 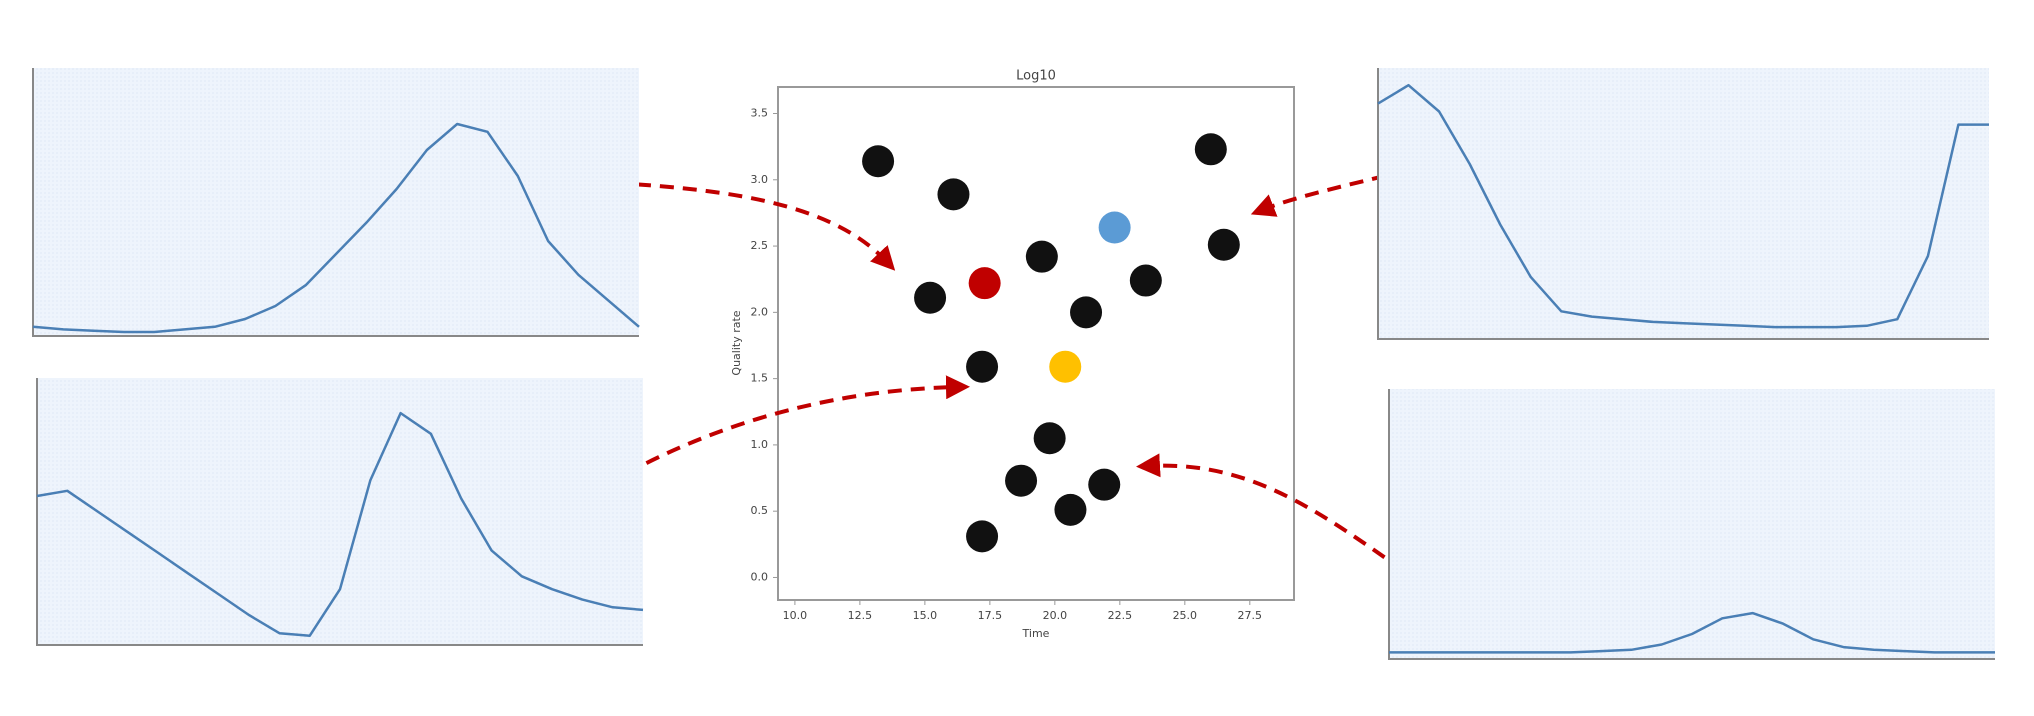 I want to click on x-tick-label: 27.5, so click(x=1250, y=615).